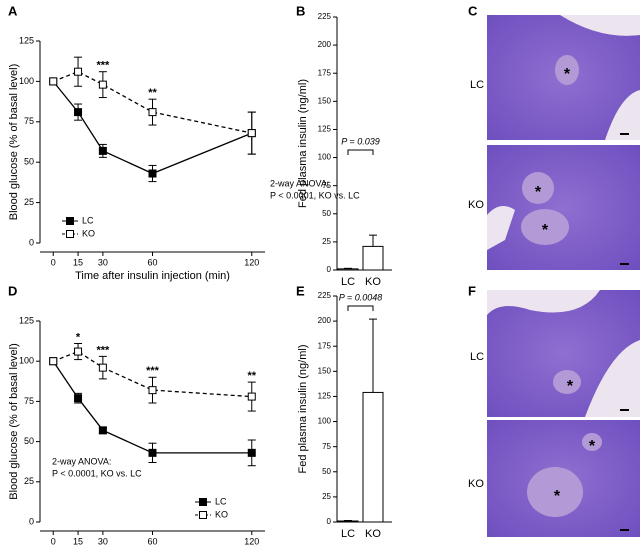 This screenshot has width=640, height=553. I want to click on comparison-label: P = 0.0048, so click(360, 297).